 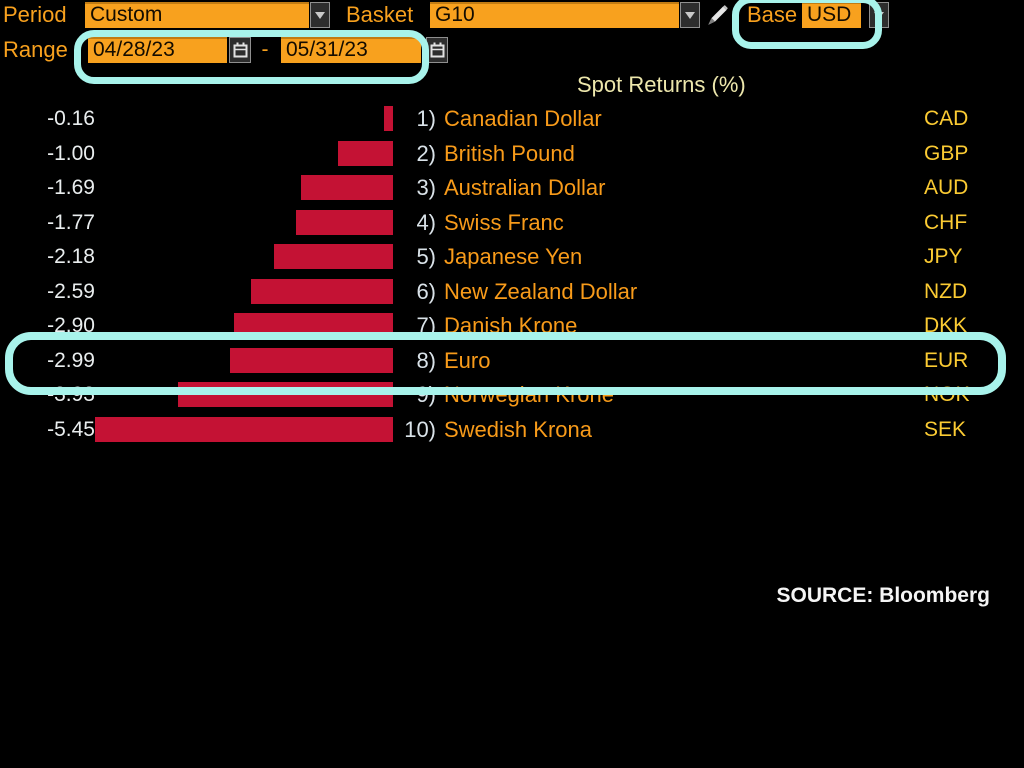 I want to click on currency-name: Canadian Dollar, so click(x=523, y=118).